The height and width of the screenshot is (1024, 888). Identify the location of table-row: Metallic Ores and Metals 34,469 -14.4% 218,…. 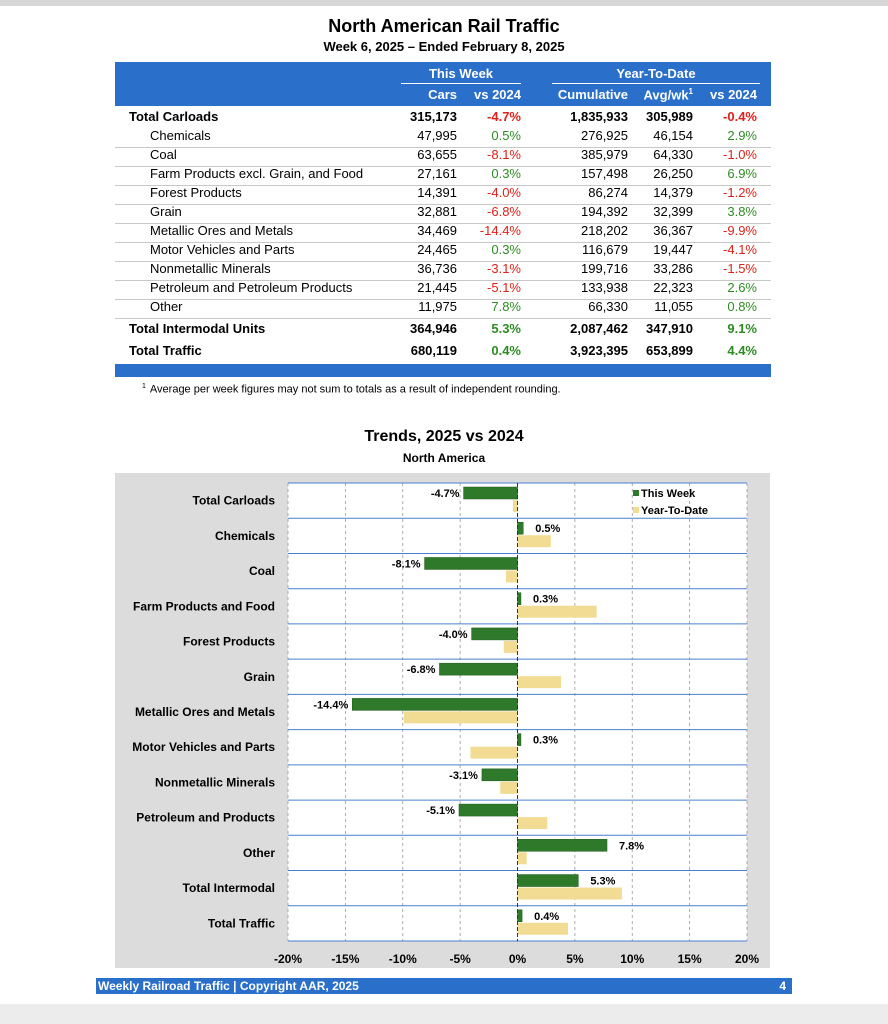
(443, 233).